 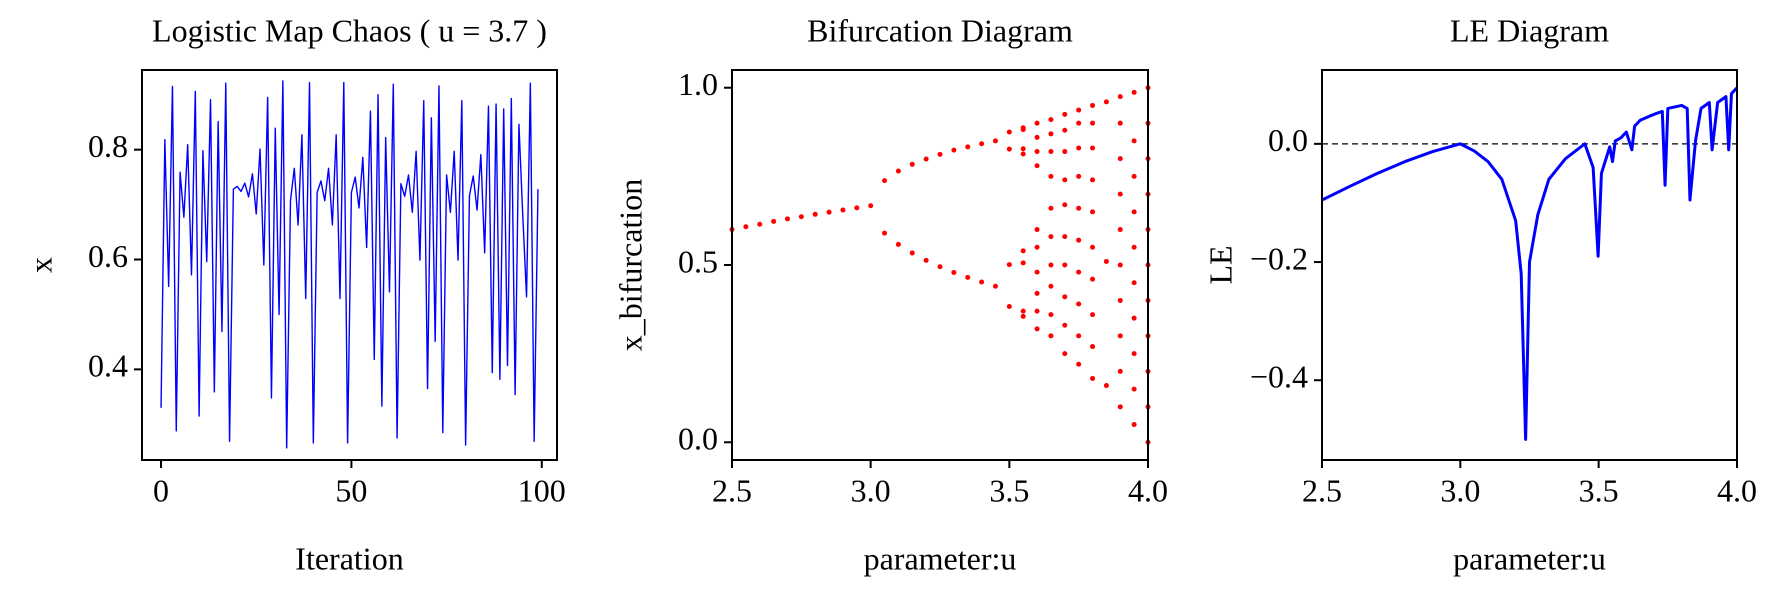 What do you see at coordinates (1737, 490) in the screenshot?
I see `x-tick-label: 4.0` at bounding box center [1737, 490].